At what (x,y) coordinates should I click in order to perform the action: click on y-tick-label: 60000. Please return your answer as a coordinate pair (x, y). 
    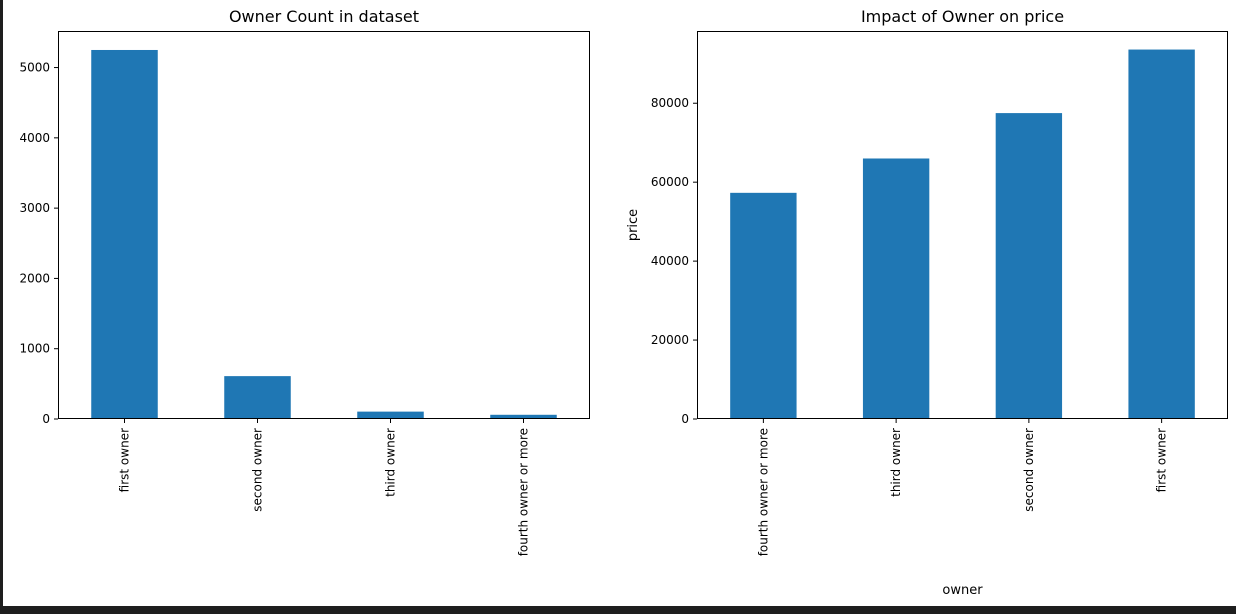
    Looking at the image, I should click on (670, 182).